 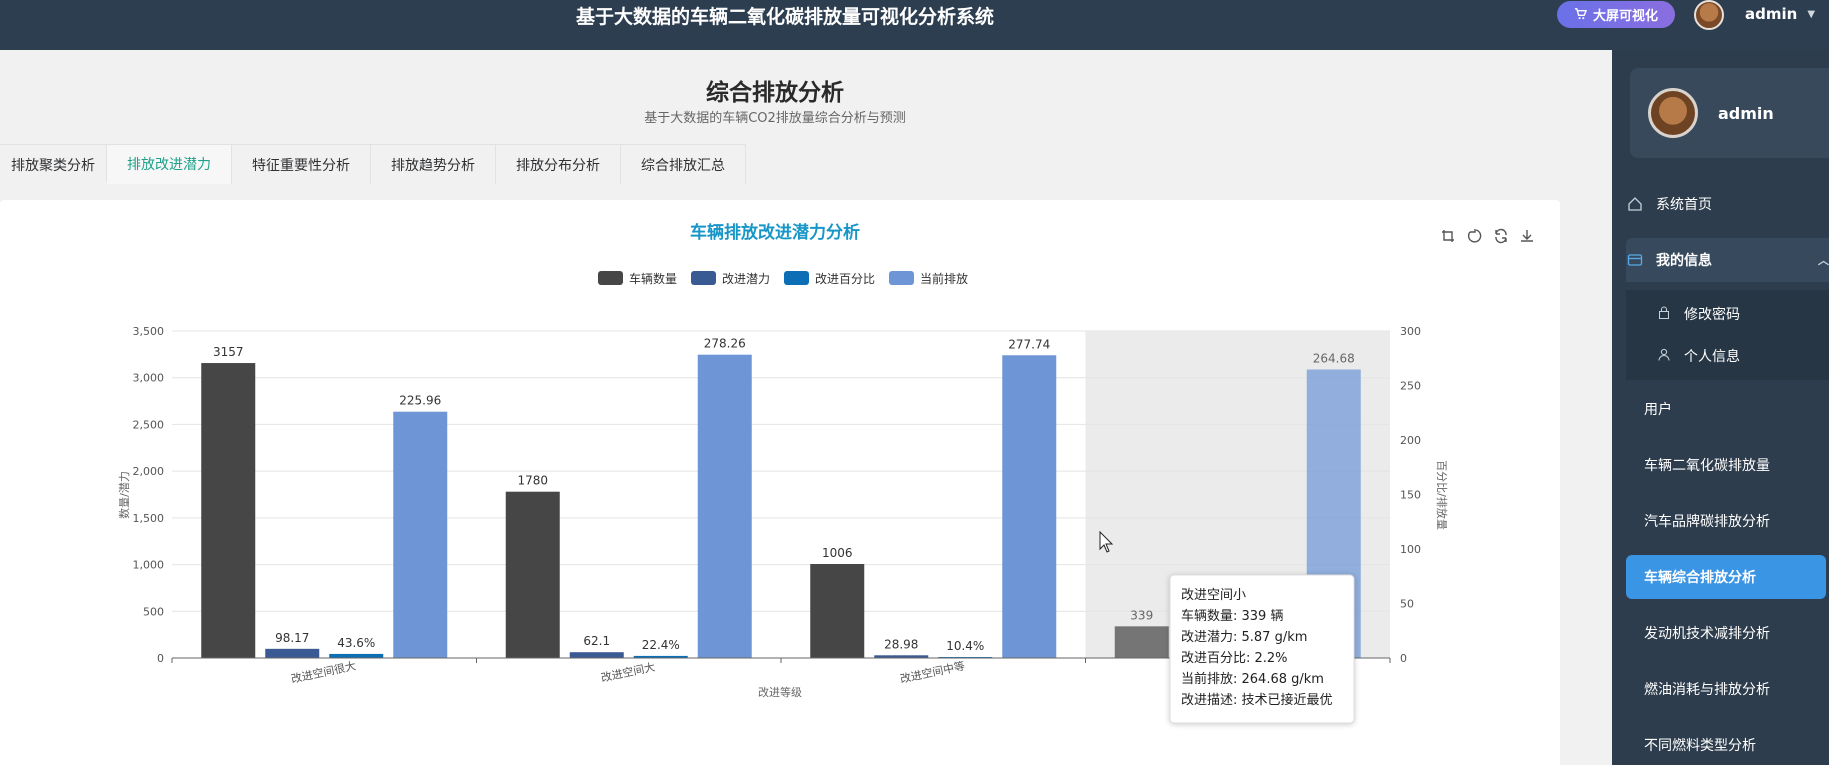 I want to click on tooltip-line: 当前排放: 264.68 g/km, so click(x=1252, y=679).